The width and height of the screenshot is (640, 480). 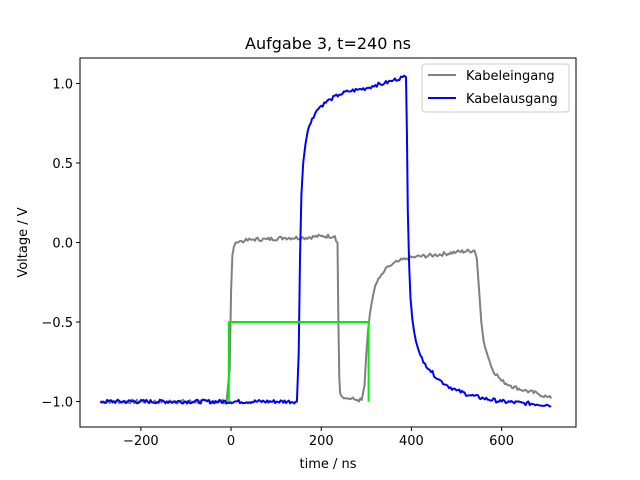 What do you see at coordinates (328, 43) in the screenshot?
I see `chart-title: Aufgabe 3, t=240 ns` at bounding box center [328, 43].